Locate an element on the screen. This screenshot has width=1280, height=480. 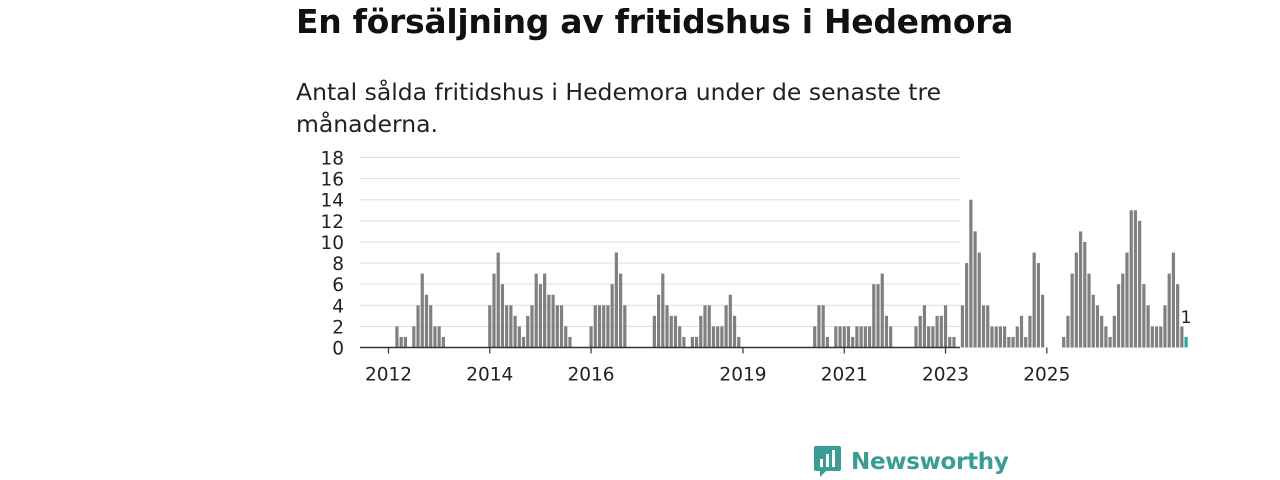
last-value-label: 1 is located at coordinates (1186, 318).